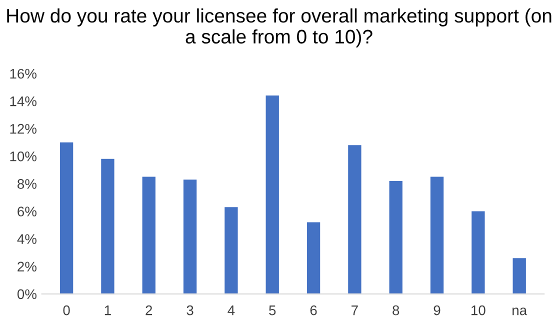 Image resolution: width=558 pixels, height=334 pixels. What do you see at coordinates (107, 311) in the screenshot?
I see `x-tick-label: 1` at bounding box center [107, 311].